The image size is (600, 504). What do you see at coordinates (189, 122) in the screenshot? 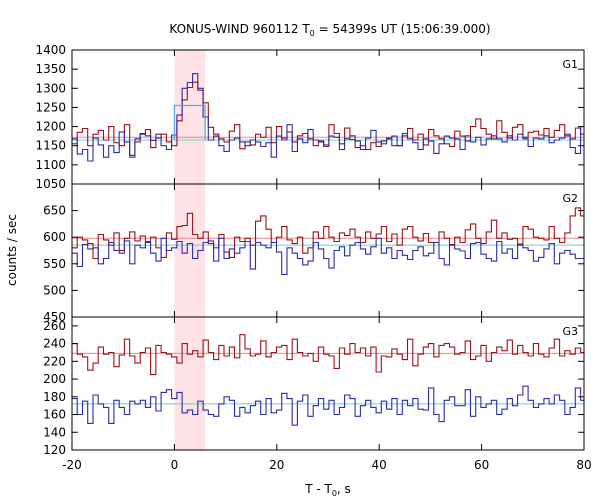
I see `source-interval-box` at bounding box center [189, 122].